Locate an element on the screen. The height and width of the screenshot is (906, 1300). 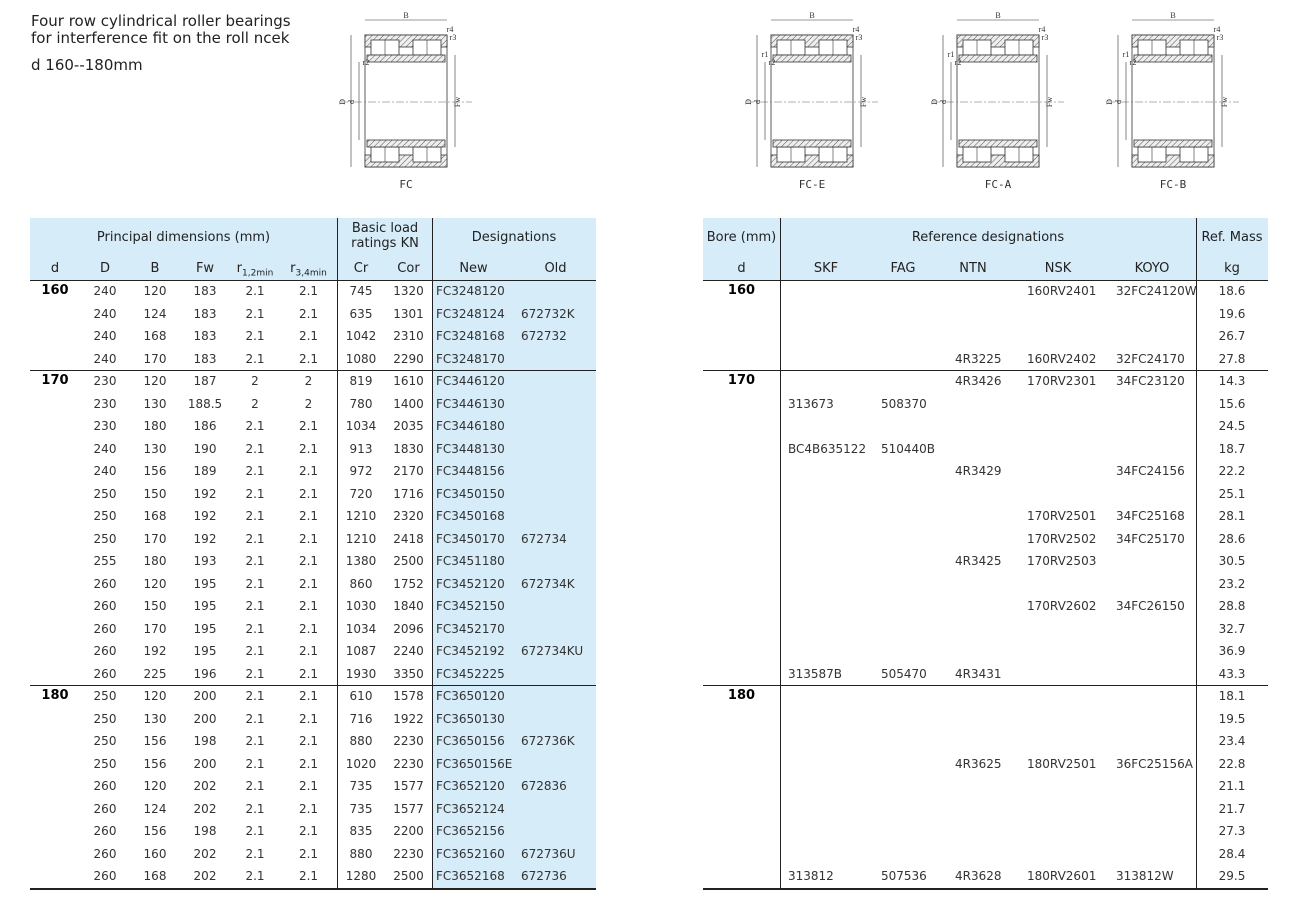
cell: 170RV2301 is located at coordinates (1062, 381).